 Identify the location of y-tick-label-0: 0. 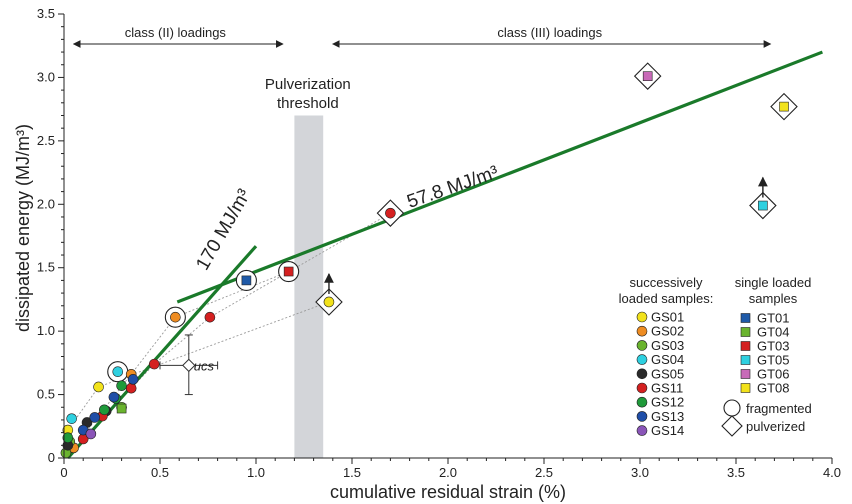
(51, 457).